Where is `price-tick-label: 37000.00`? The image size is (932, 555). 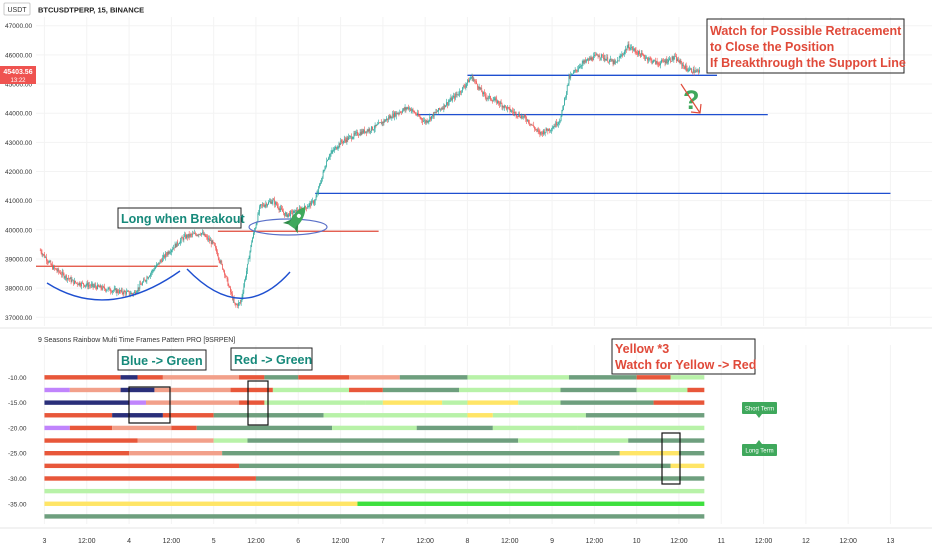 price-tick-label: 37000.00 is located at coordinates (18, 318).